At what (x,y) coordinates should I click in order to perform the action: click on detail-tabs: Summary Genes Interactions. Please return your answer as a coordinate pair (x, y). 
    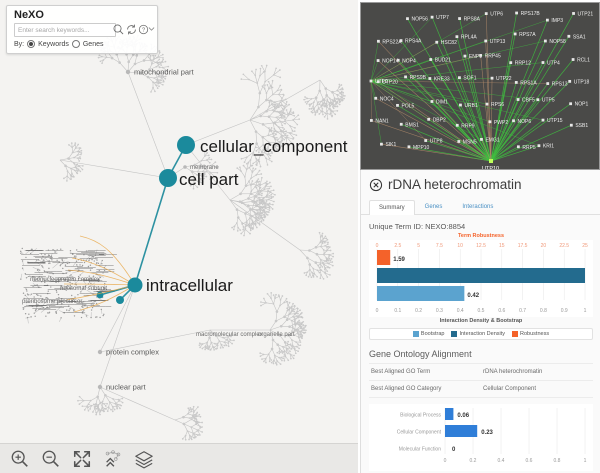
    Looking at the image, I should click on (480, 207).